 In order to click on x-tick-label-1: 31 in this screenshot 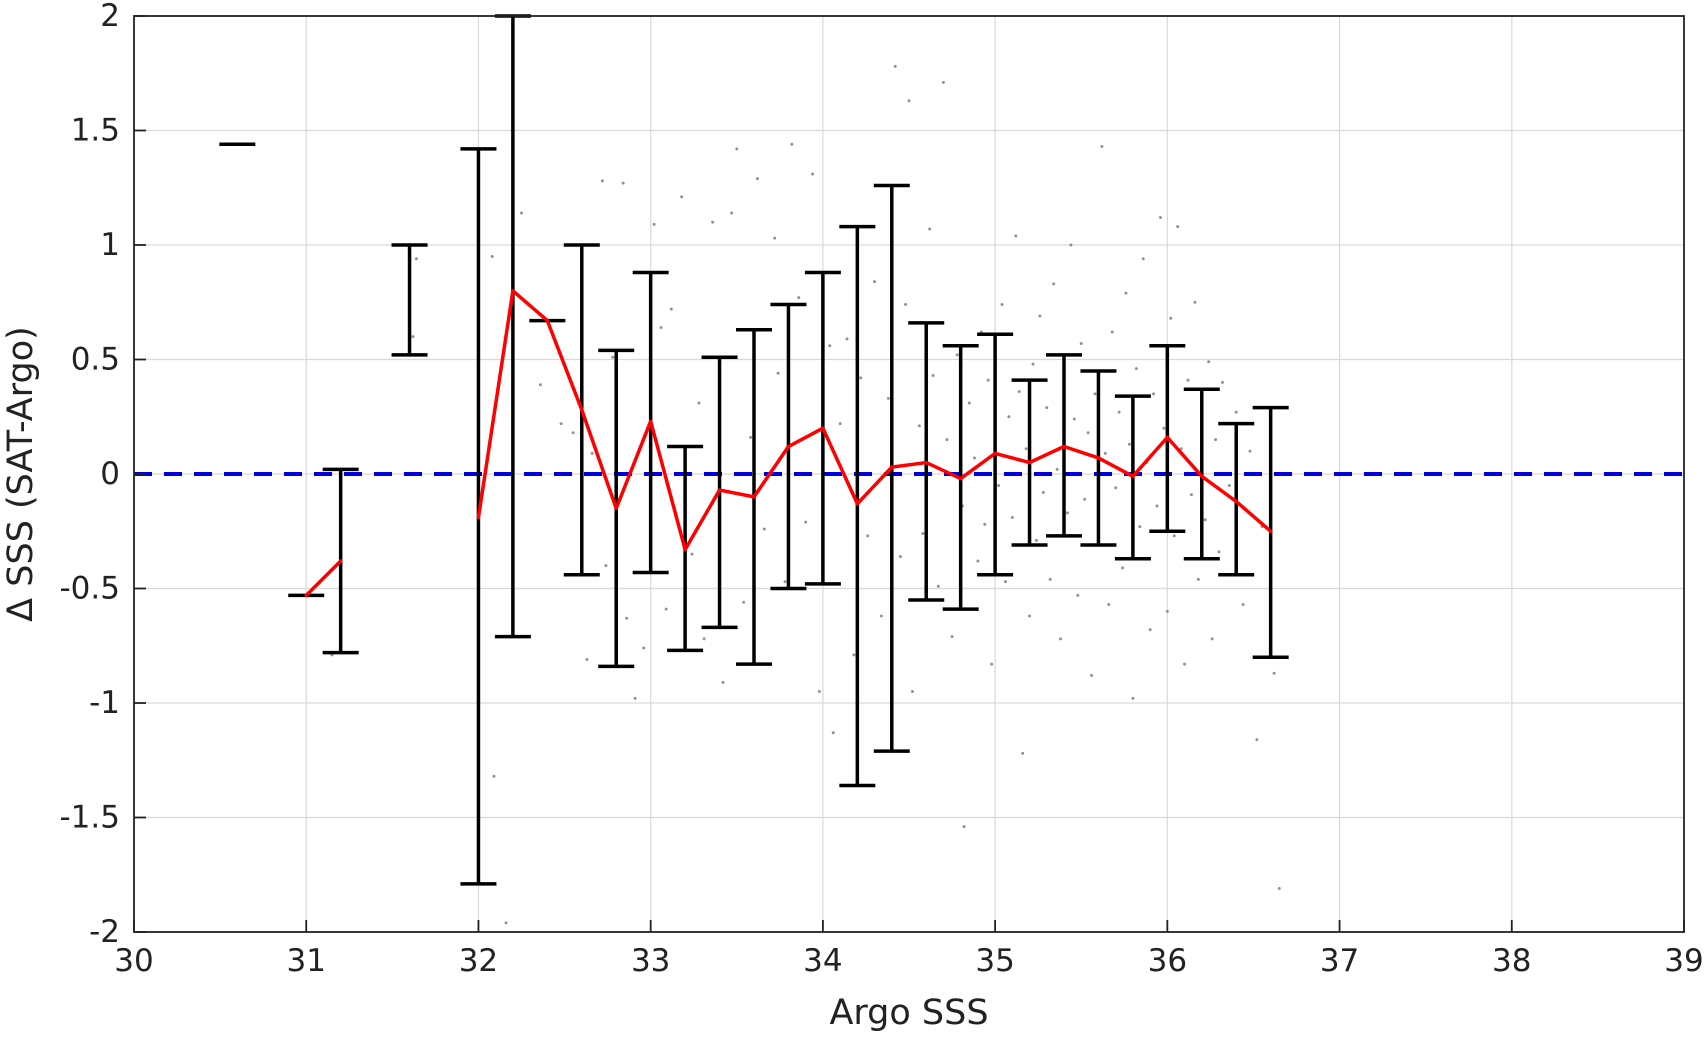, I will do `click(305, 961)`.